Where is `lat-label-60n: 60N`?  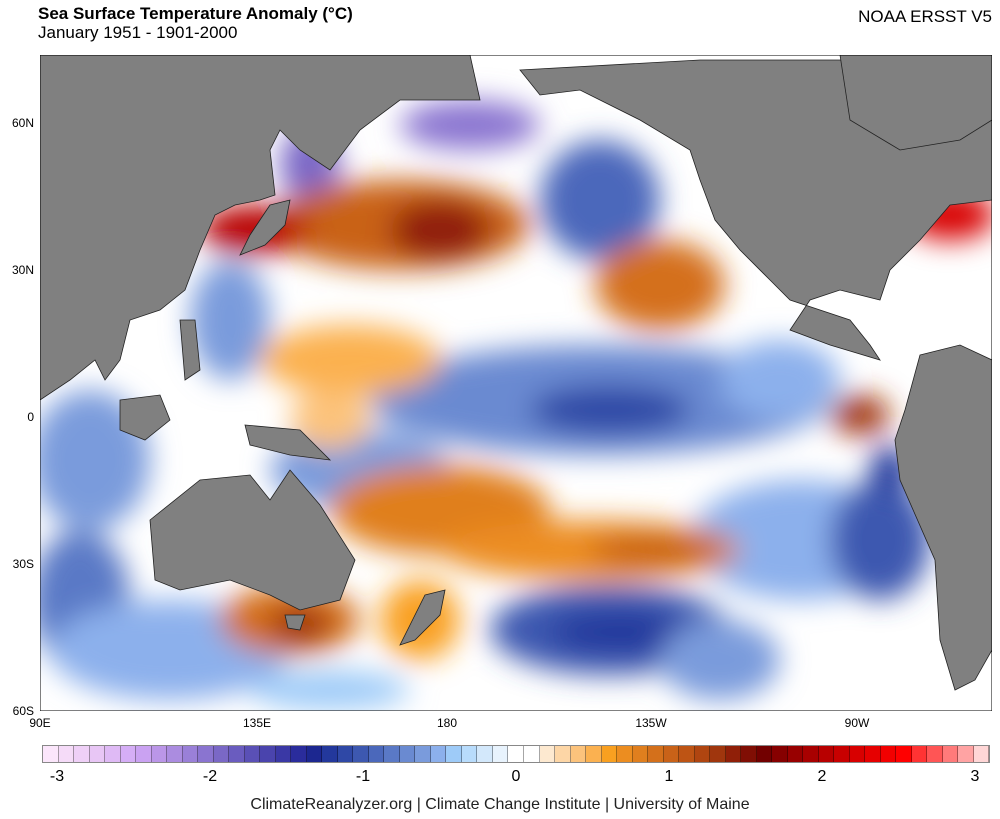 lat-label-60n: 60N is located at coordinates (22, 123).